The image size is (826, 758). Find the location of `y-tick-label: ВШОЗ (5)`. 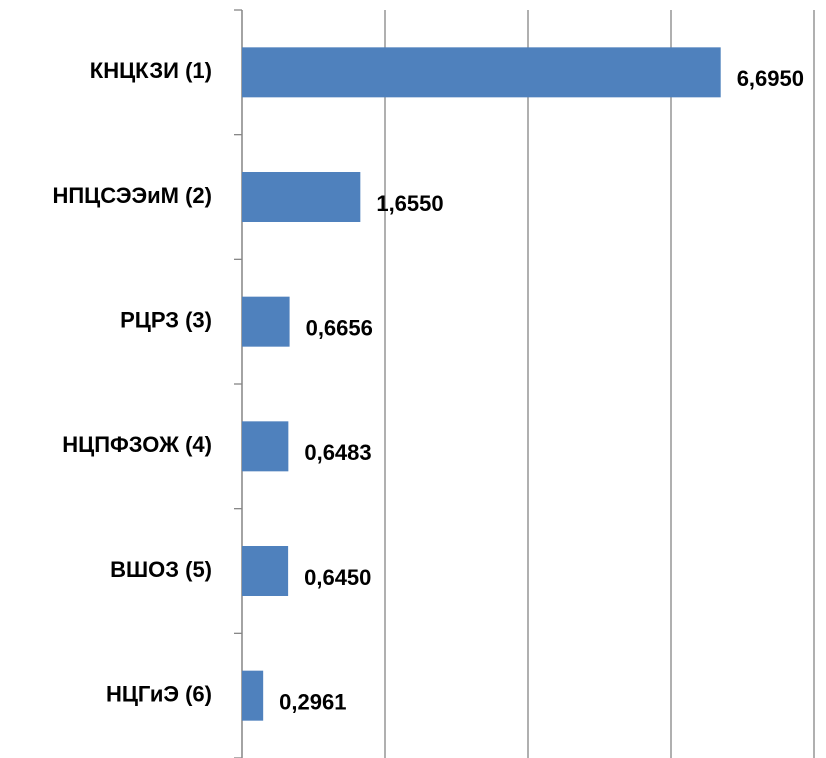

y-tick-label: ВШОЗ (5) is located at coordinates (161, 569).